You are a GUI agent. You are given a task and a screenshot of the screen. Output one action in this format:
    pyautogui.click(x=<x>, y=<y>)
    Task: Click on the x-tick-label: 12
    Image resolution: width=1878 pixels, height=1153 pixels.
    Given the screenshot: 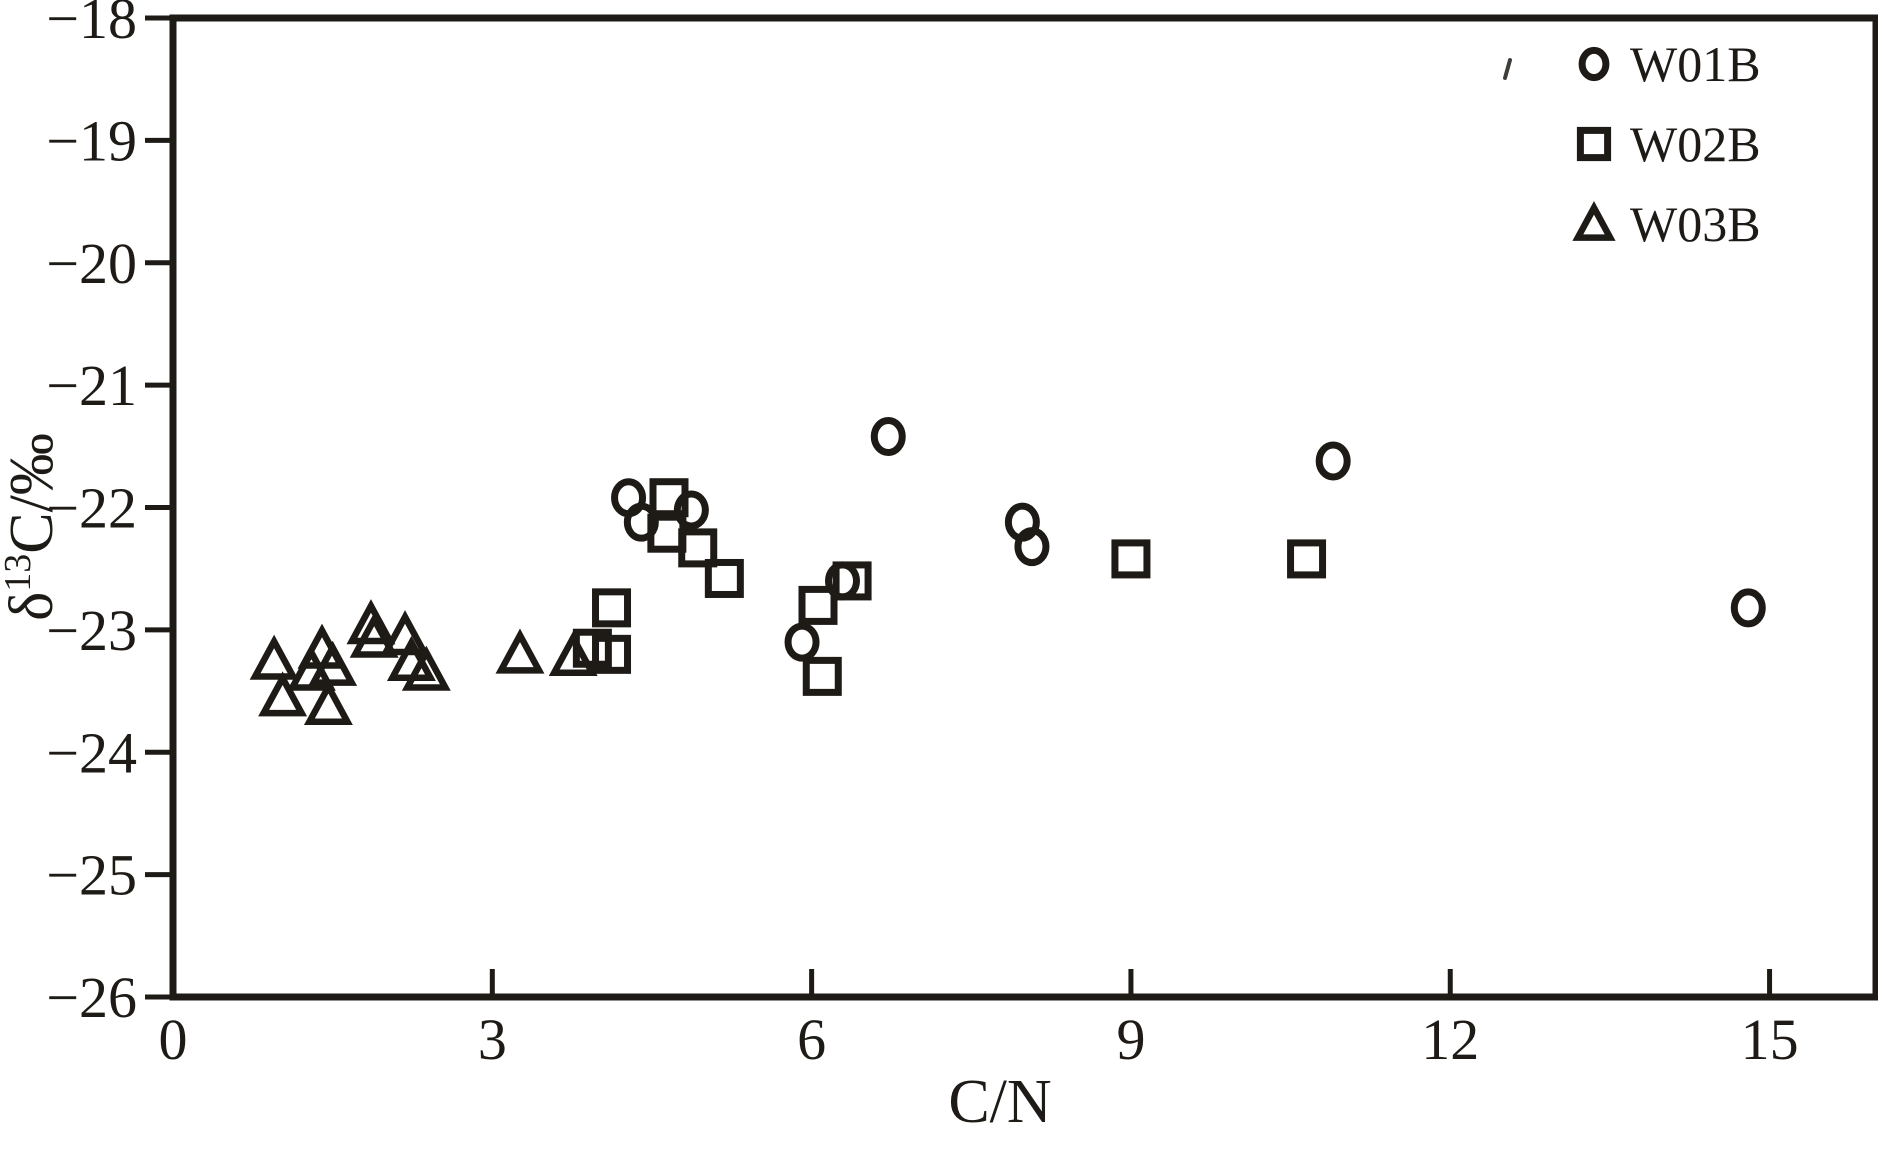 What is the action you would take?
    pyautogui.click(x=1450, y=1039)
    